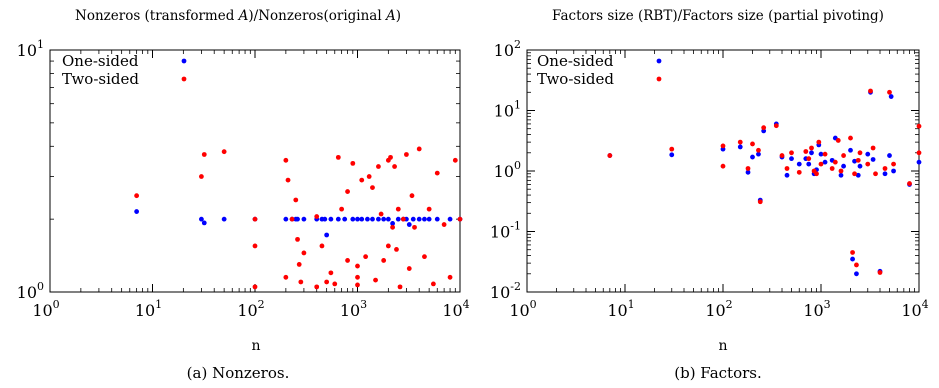 This screenshot has height=388, width=939. What do you see at coordinates (718, 373) in the screenshot?
I see `chart-caption: (b) Factors.` at bounding box center [718, 373].